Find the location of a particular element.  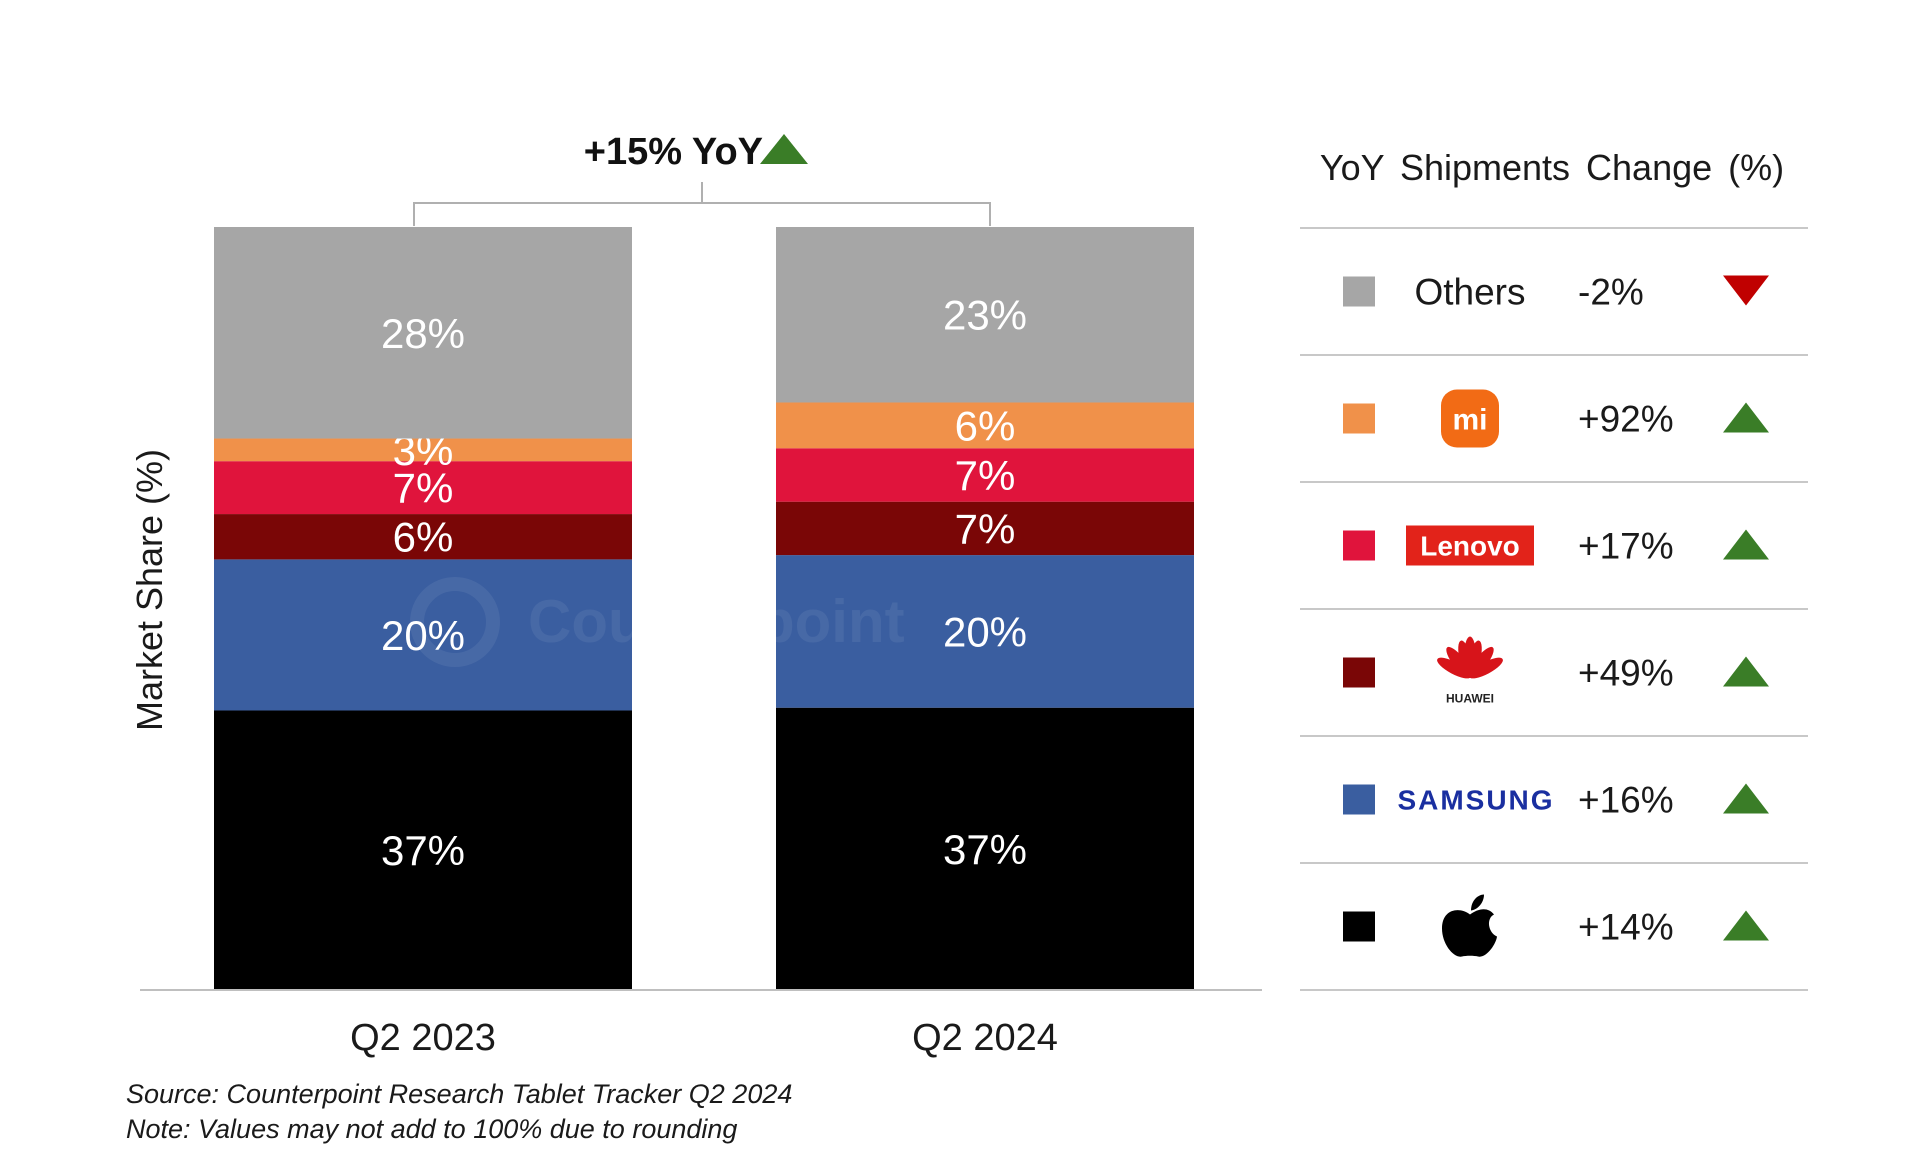

bar-segment-q2-2024-xiaomi is located at coordinates (985, 425).